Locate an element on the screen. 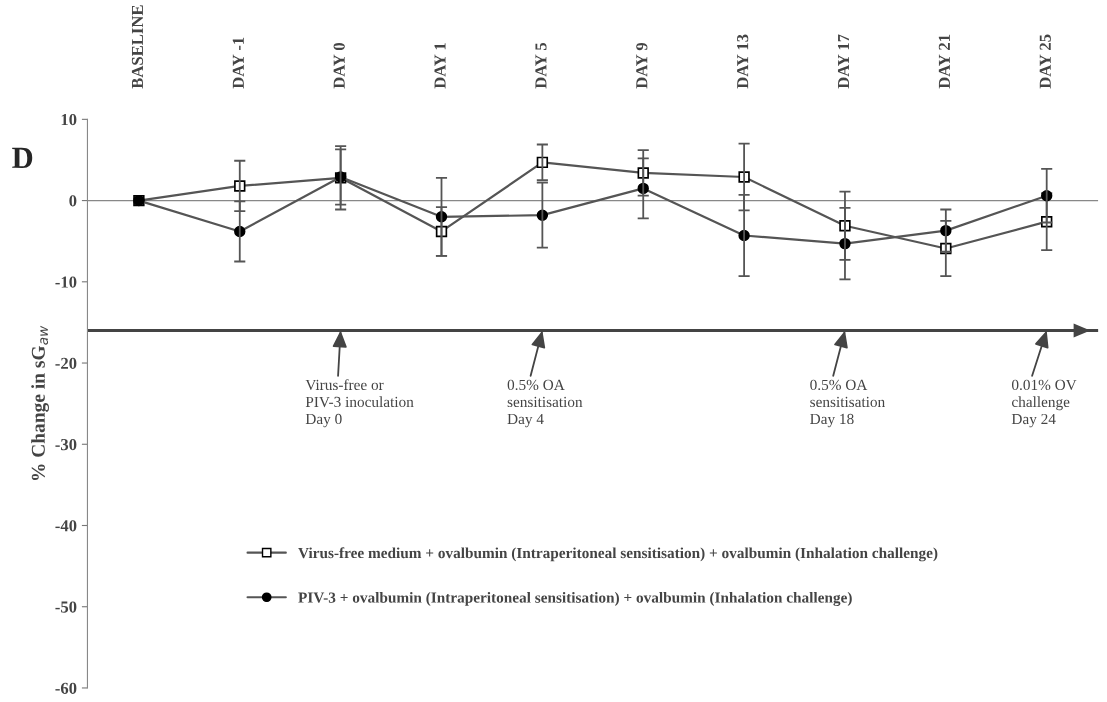 This screenshot has width=1107, height=702. annotation: Virus-free or PIV-3 inoculation Day 0 is located at coordinates (359, 403).